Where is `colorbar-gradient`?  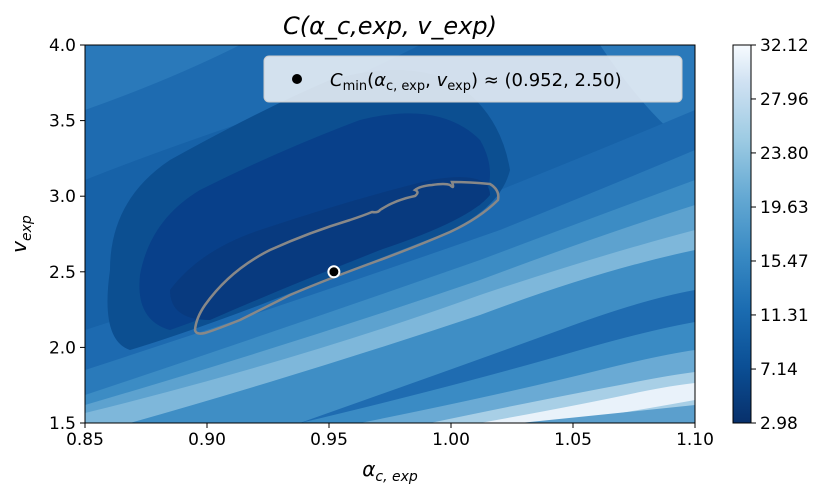 colorbar-gradient is located at coordinates (742, 234).